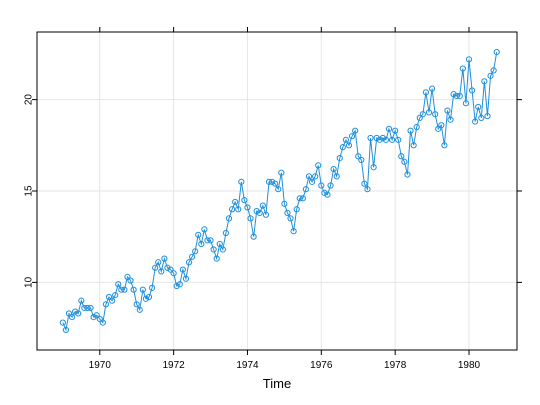 The image size is (540, 405). Describe the element at coordinates (29, 100) in the screenshot. I see `y-tick-label: 20` at that location.